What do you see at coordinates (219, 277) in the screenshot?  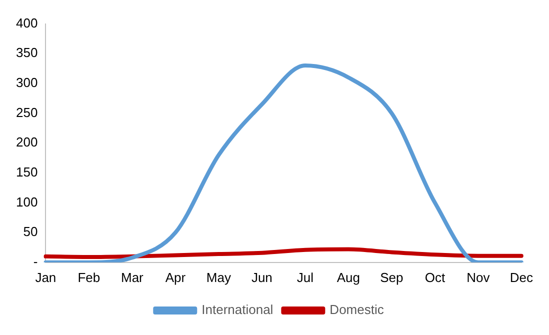 I see `x-tick-label: May` at bounding box center [219, 277].